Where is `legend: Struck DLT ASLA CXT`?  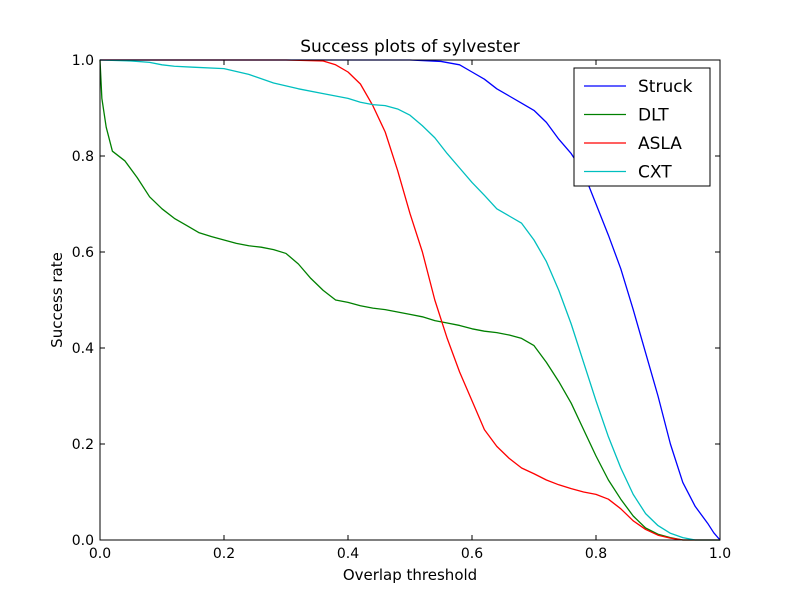 legend: Struck DLT ASLA CXT is located at coordinates (642, 127).